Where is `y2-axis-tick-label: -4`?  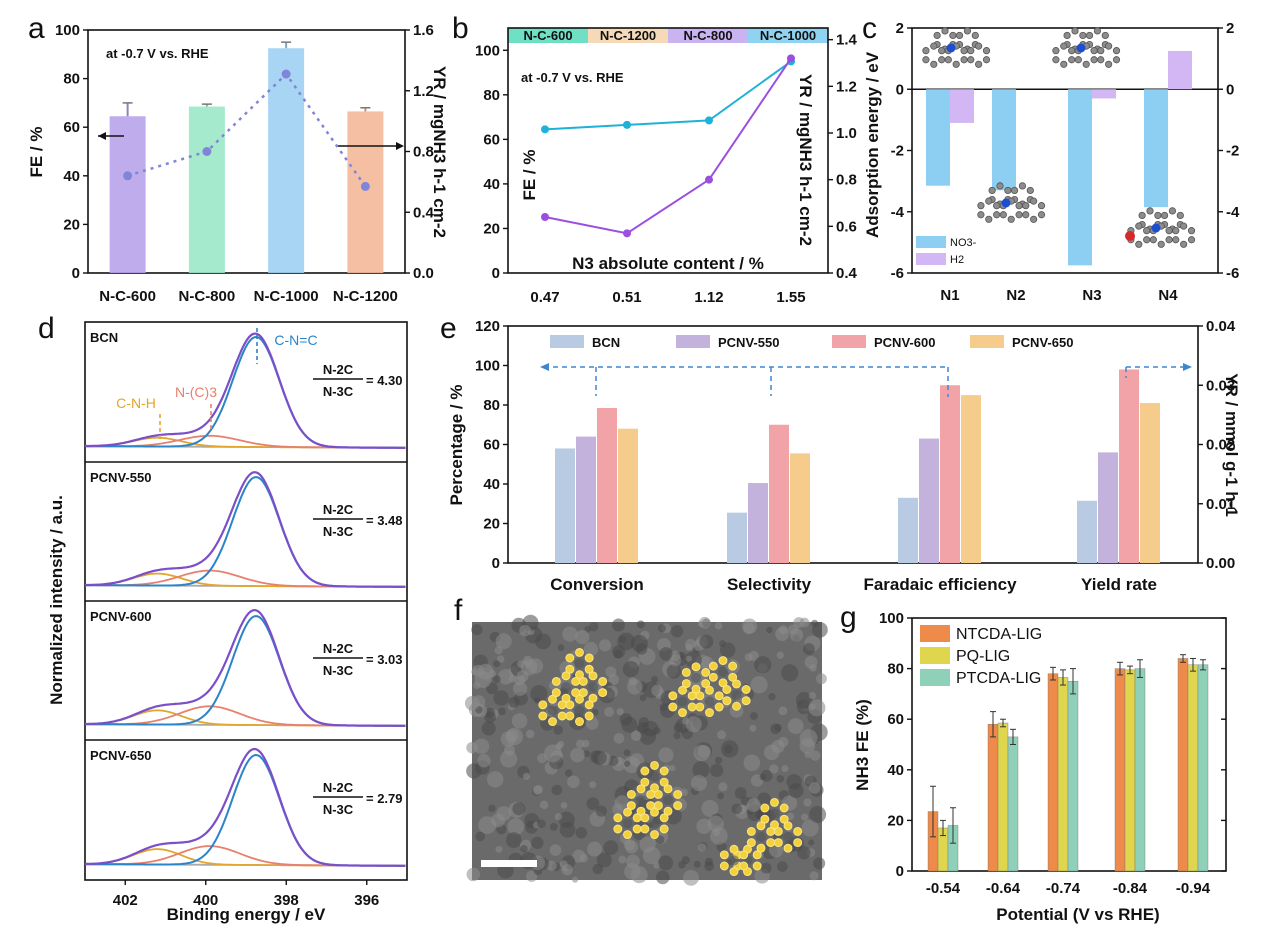 y2-axis-tick-label: -4 is located at coordinates (1233, 212).